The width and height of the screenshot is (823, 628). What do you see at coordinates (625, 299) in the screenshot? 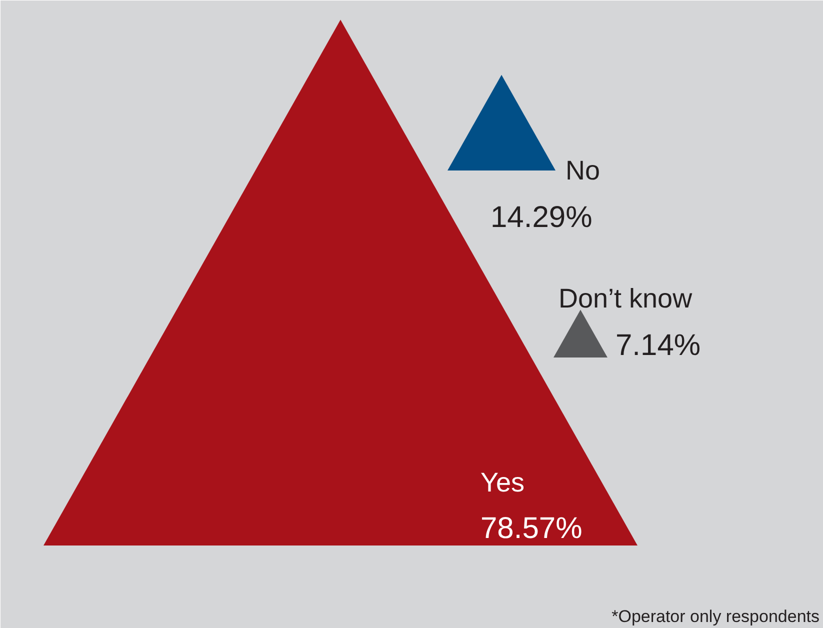
I see `category-label: Don’t know` at bounding box center [625, 299].